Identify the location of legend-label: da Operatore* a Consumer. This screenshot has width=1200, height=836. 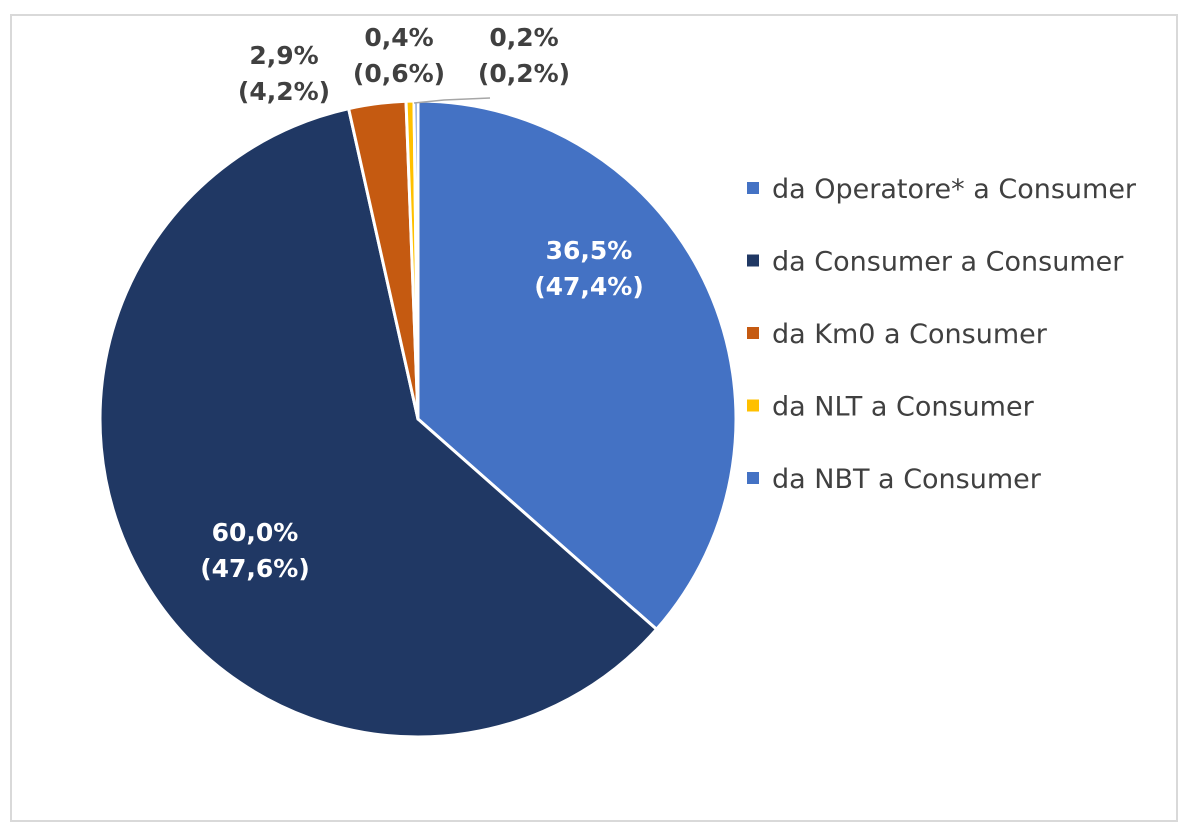
(954, 189).